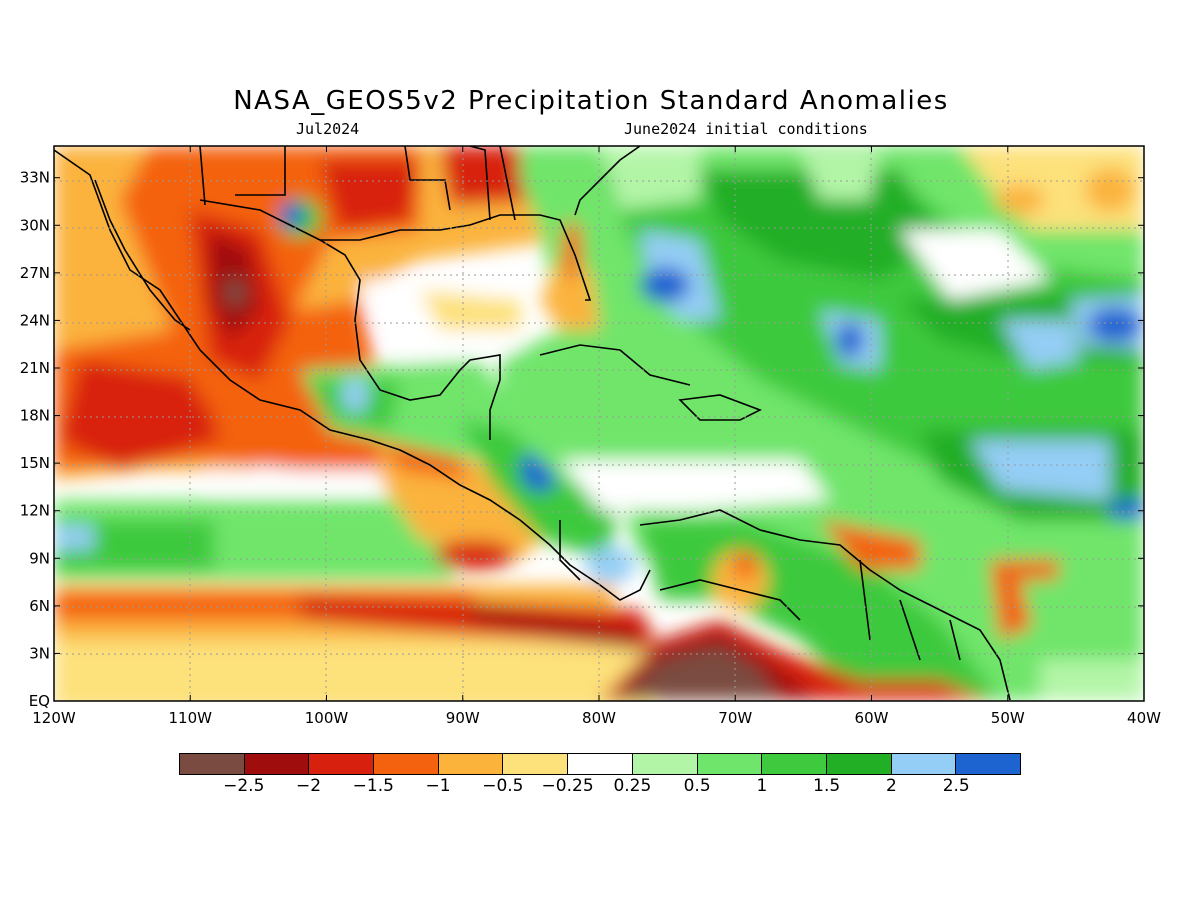  What do you see at coordinates (827, 786) in the screenshot?
I see `colorbar-label: 1.5` at bounding box center [827, 786].